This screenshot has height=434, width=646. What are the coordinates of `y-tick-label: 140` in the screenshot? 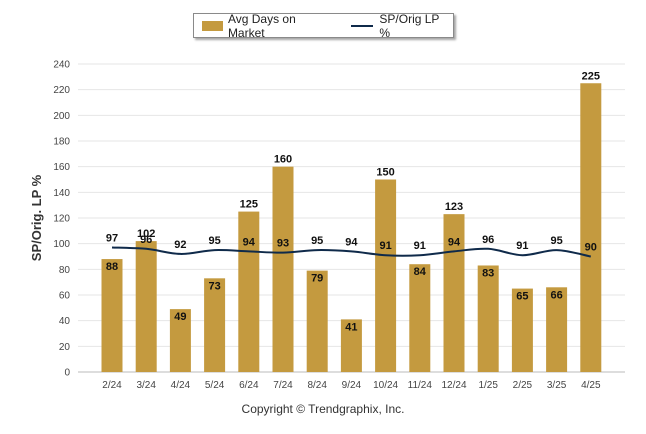 It's located at (61, 193).